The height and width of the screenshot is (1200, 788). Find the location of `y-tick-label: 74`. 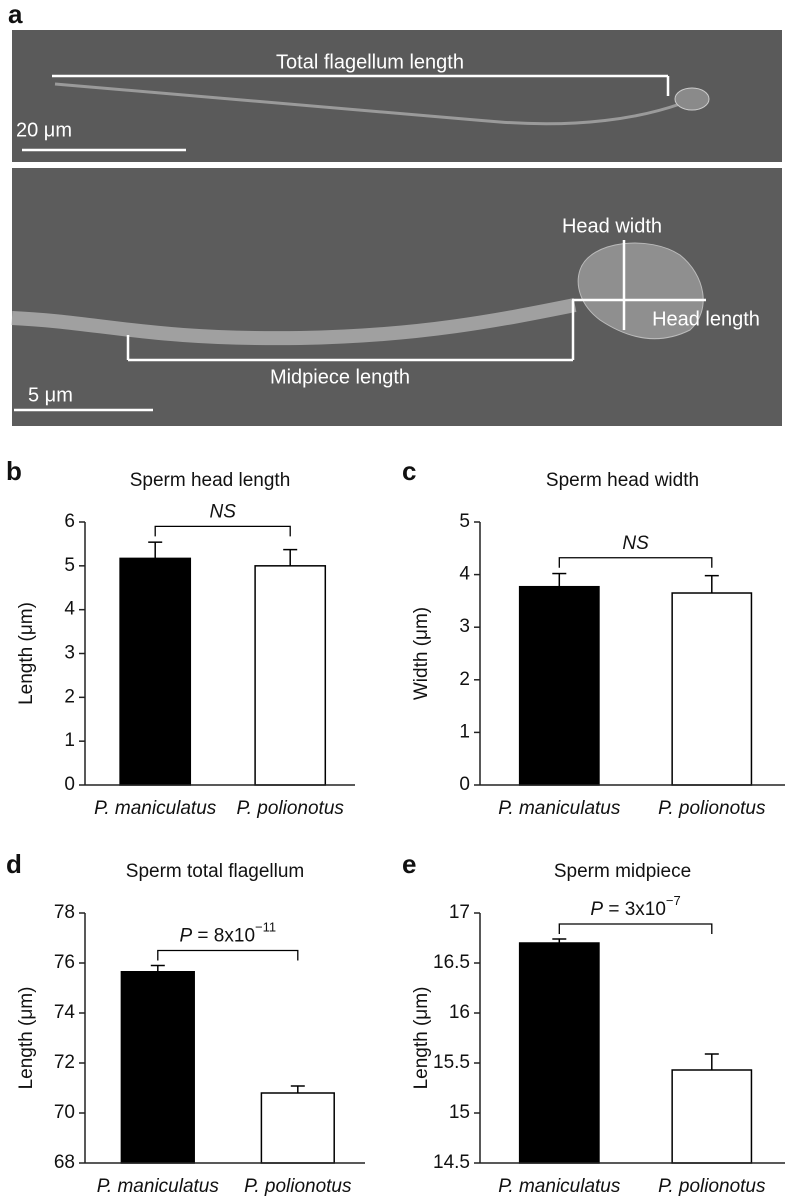

y-tick-label: 74 is located at coordinates (65, 1012).